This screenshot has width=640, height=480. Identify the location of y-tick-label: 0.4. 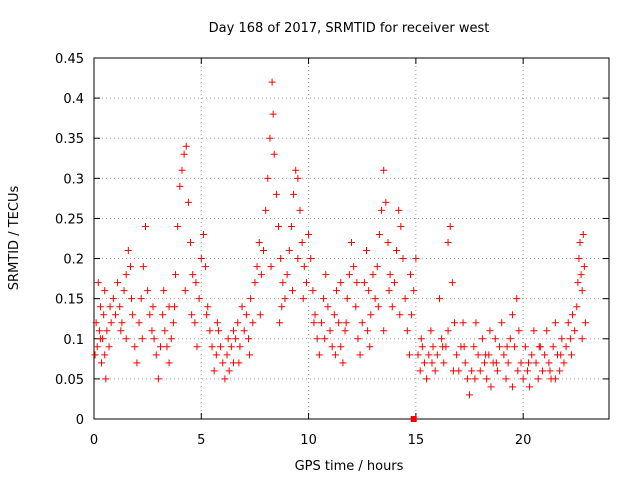
(73, 99).